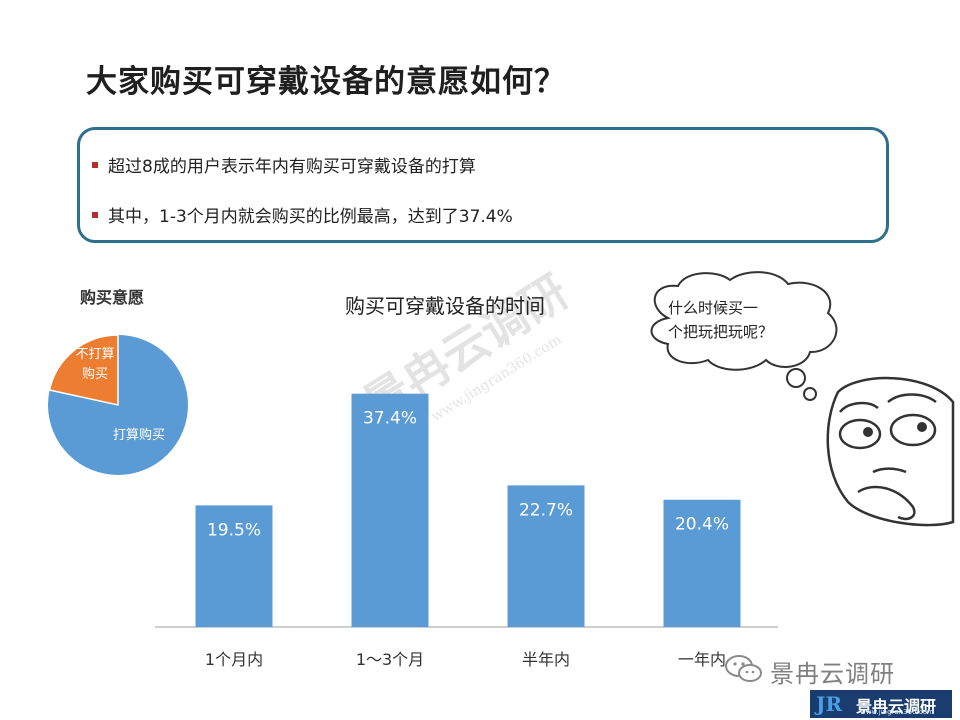  I want to click on thought-bubble, so click(744, 336).